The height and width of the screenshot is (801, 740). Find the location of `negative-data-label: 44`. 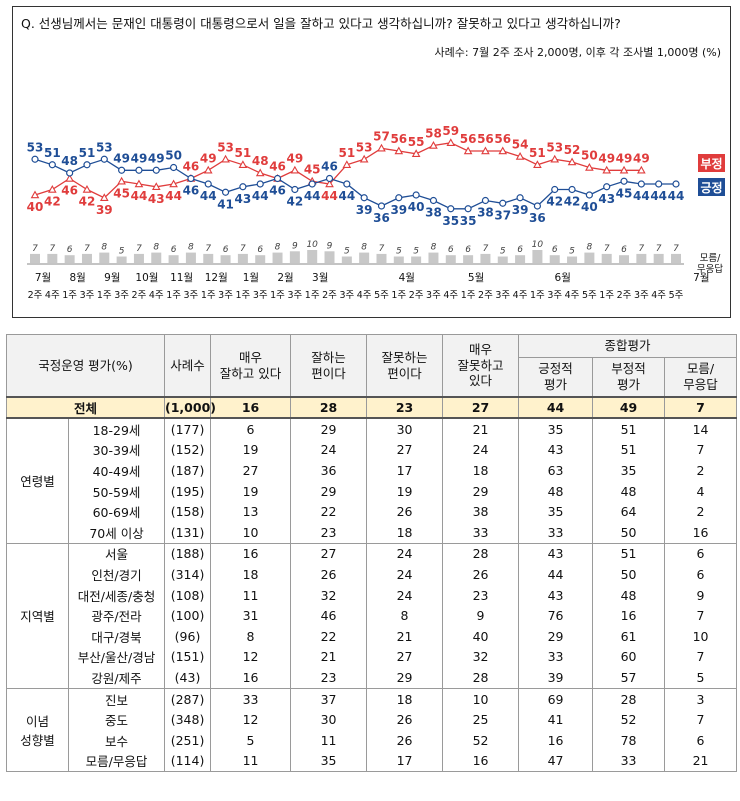

negative-data-label: 44 is located at coordinates (329, 196).